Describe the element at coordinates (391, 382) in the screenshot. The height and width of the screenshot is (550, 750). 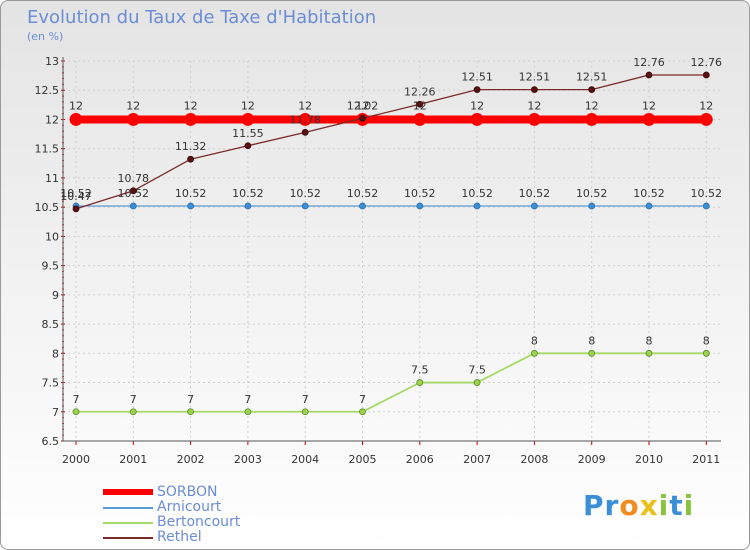
I see `series-line-bertoncourt` at that location.